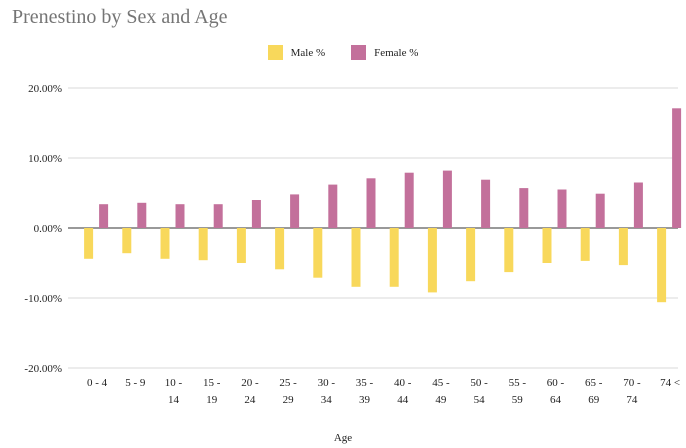  What do you see at coordinates (343, 438) in the screenshot?
I see `x-axis-label: Age` at bounding box center [343, 438].